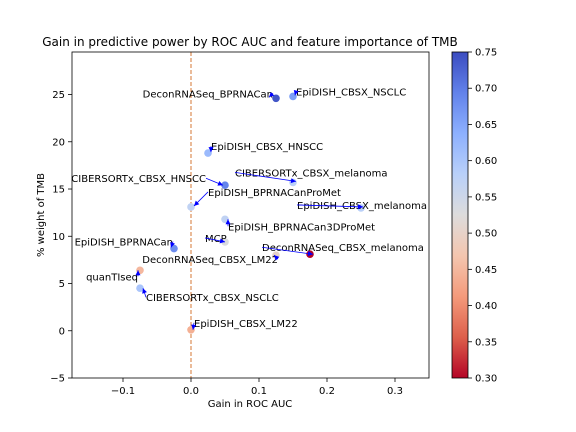  I want to click on point-label: DeconRNASeq_CBSX_LM22, so click(210, 260).